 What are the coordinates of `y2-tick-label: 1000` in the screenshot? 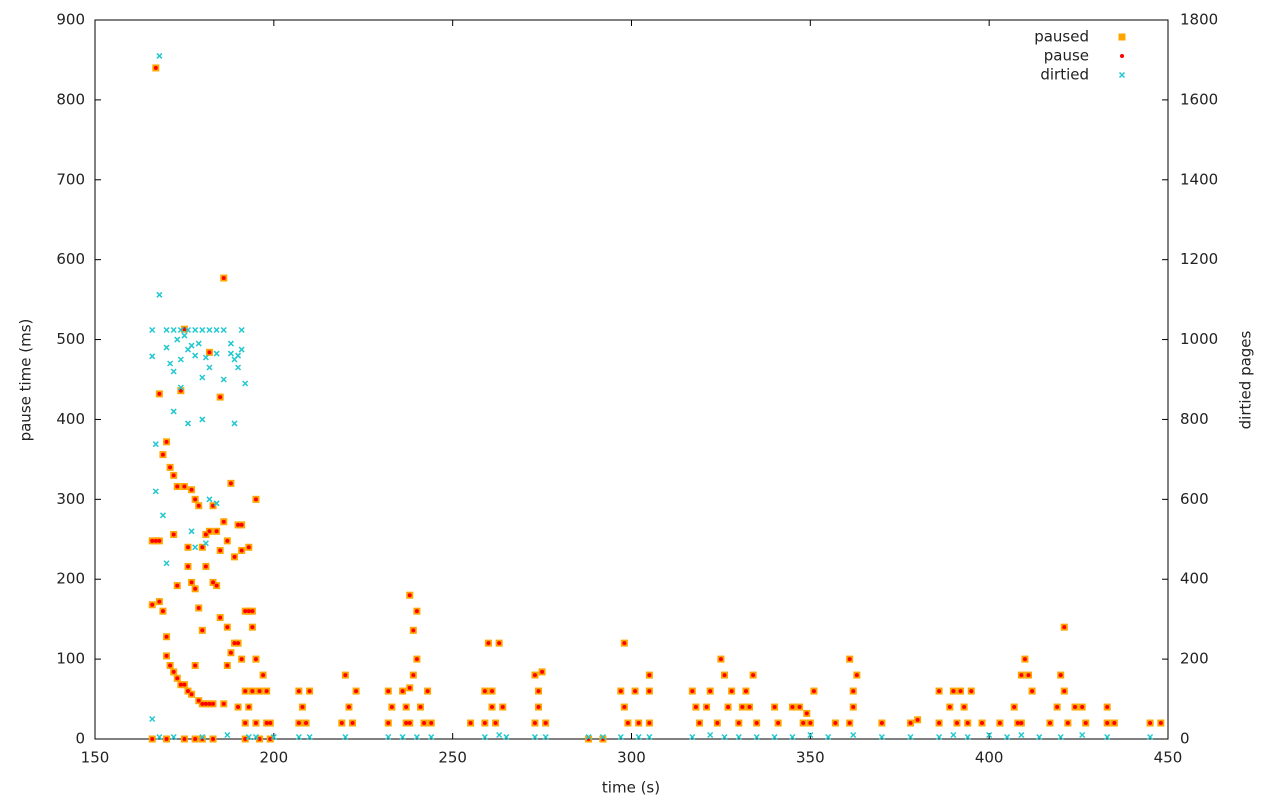 It's located at (1199, 339).